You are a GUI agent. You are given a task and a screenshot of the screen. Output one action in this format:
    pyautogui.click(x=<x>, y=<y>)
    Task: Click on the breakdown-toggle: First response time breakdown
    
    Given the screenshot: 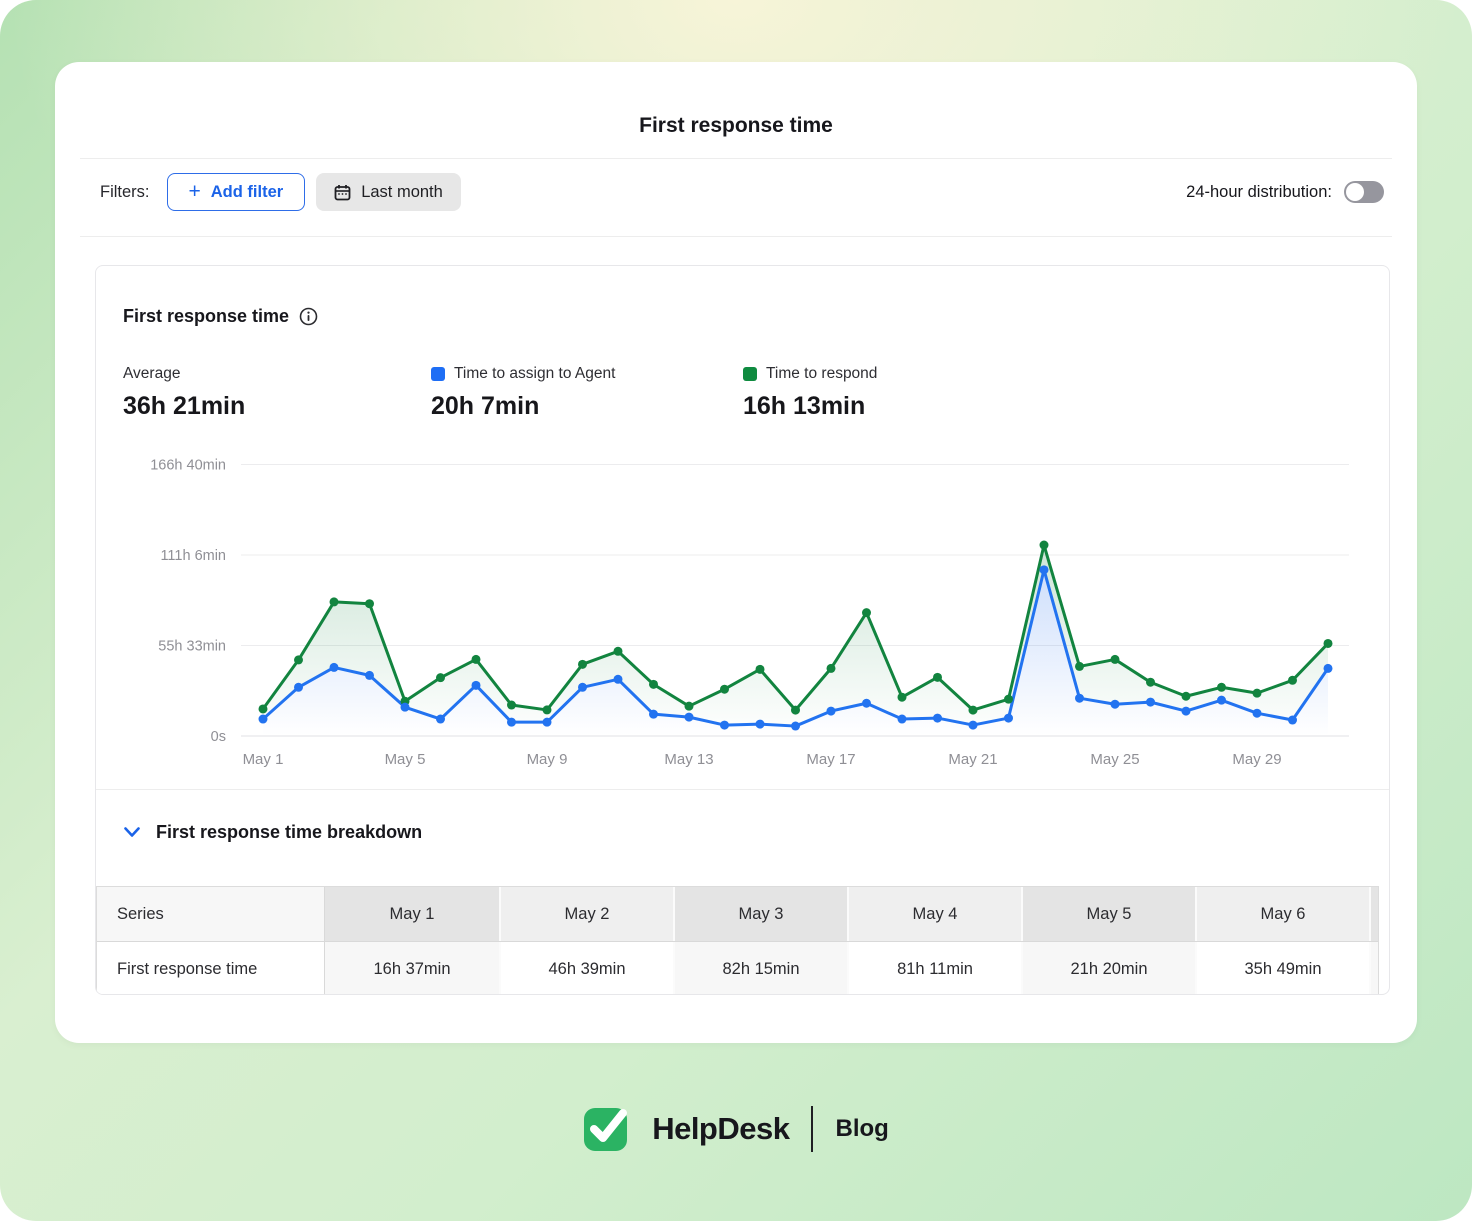 What is the action you would take?
    pyautogui.click(x=272, y=832)
    